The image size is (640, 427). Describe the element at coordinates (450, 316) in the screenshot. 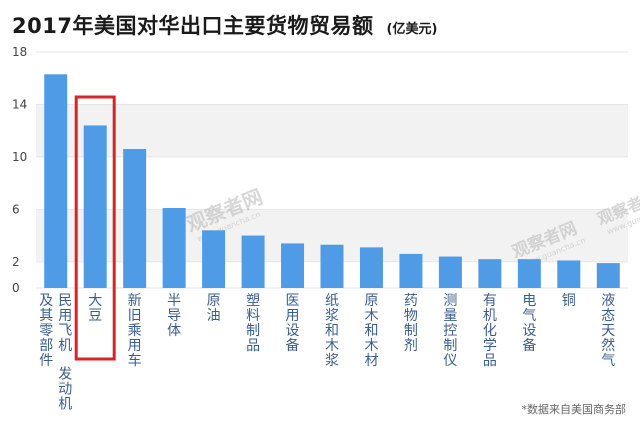

I see `x-label-glyph: 量` at that location.